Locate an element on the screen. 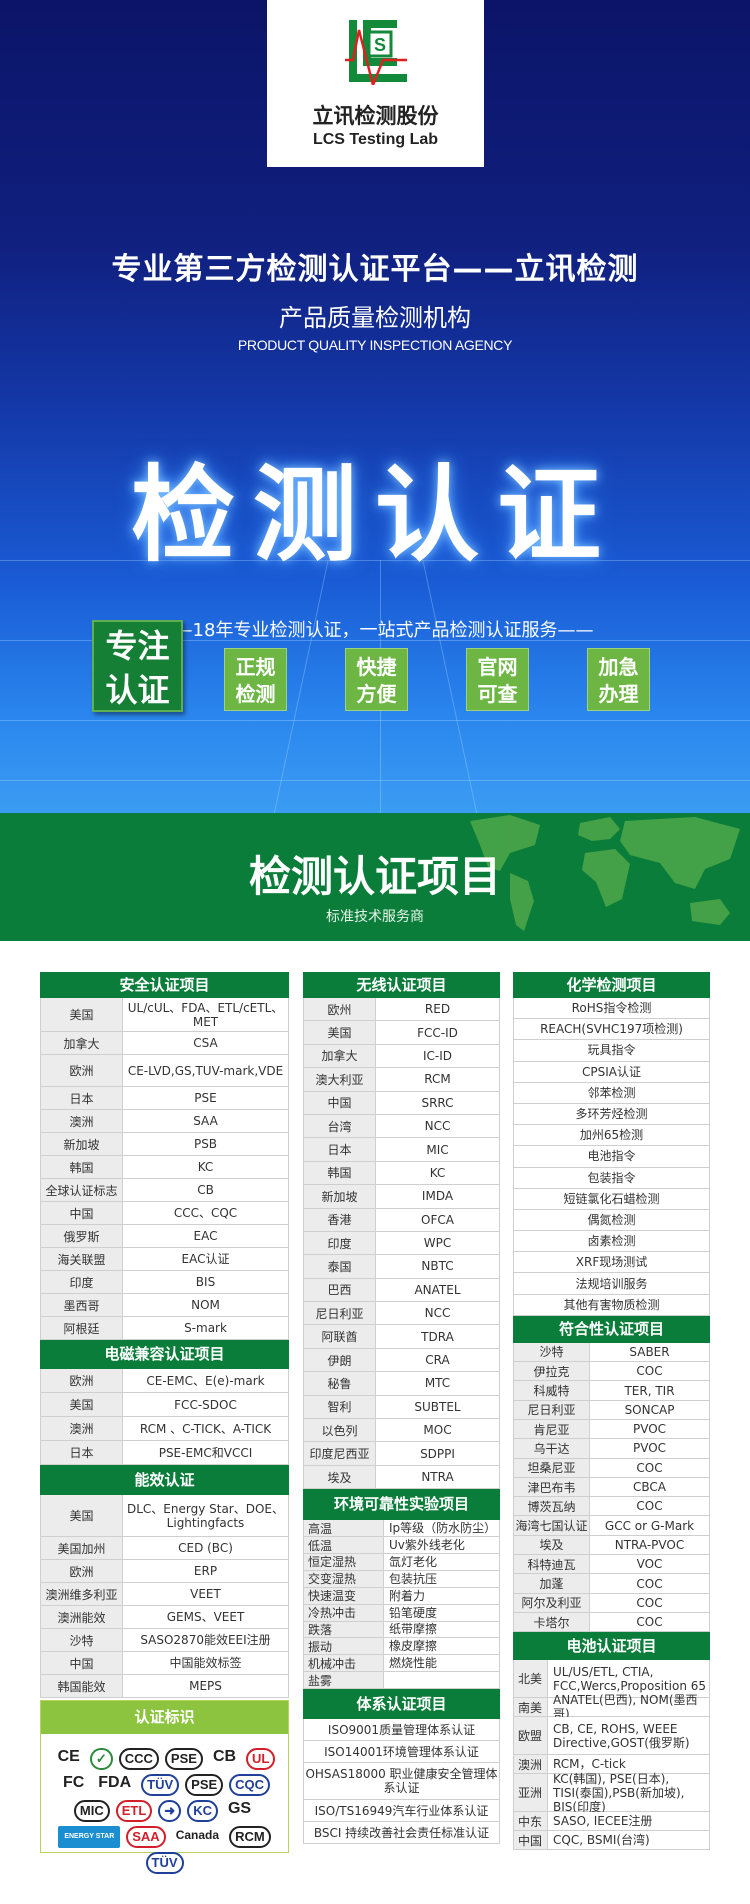 The height and width of the screenshot is (1904, 750). region-cell: 秘鲁 is located at coordinates (340, 1383).